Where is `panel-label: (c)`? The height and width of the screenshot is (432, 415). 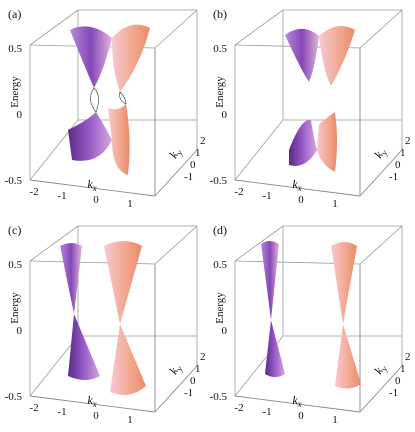
panel-label: (c) is located at coordinates (14, 230).